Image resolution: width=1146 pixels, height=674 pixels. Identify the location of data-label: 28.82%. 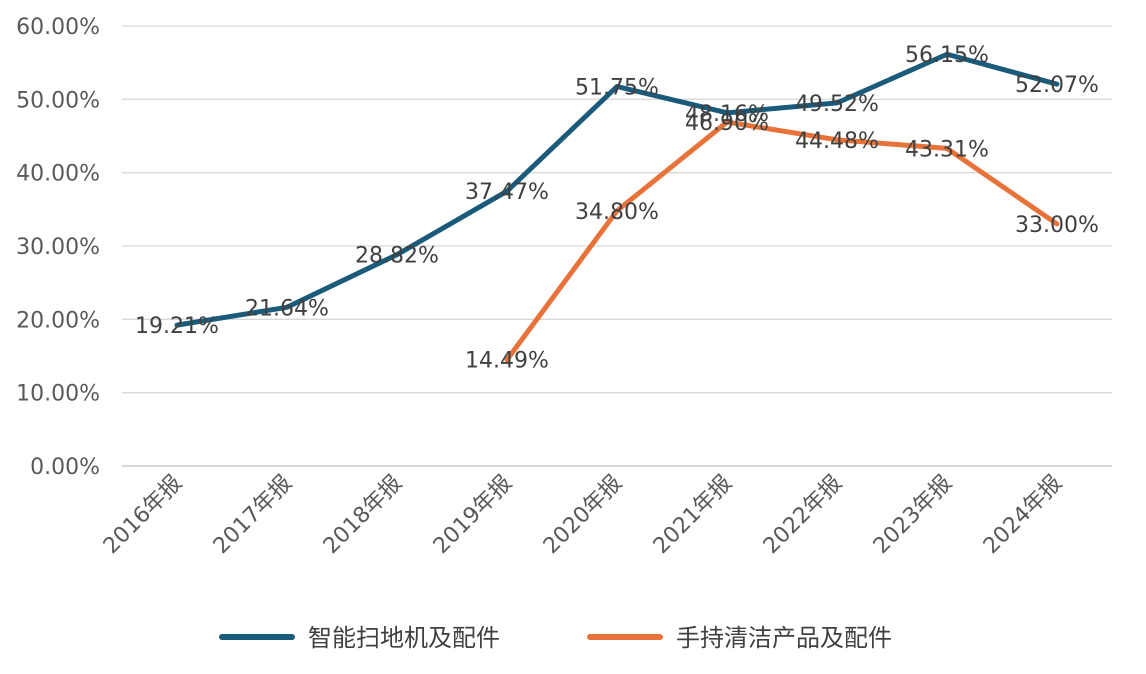
(397, 256).